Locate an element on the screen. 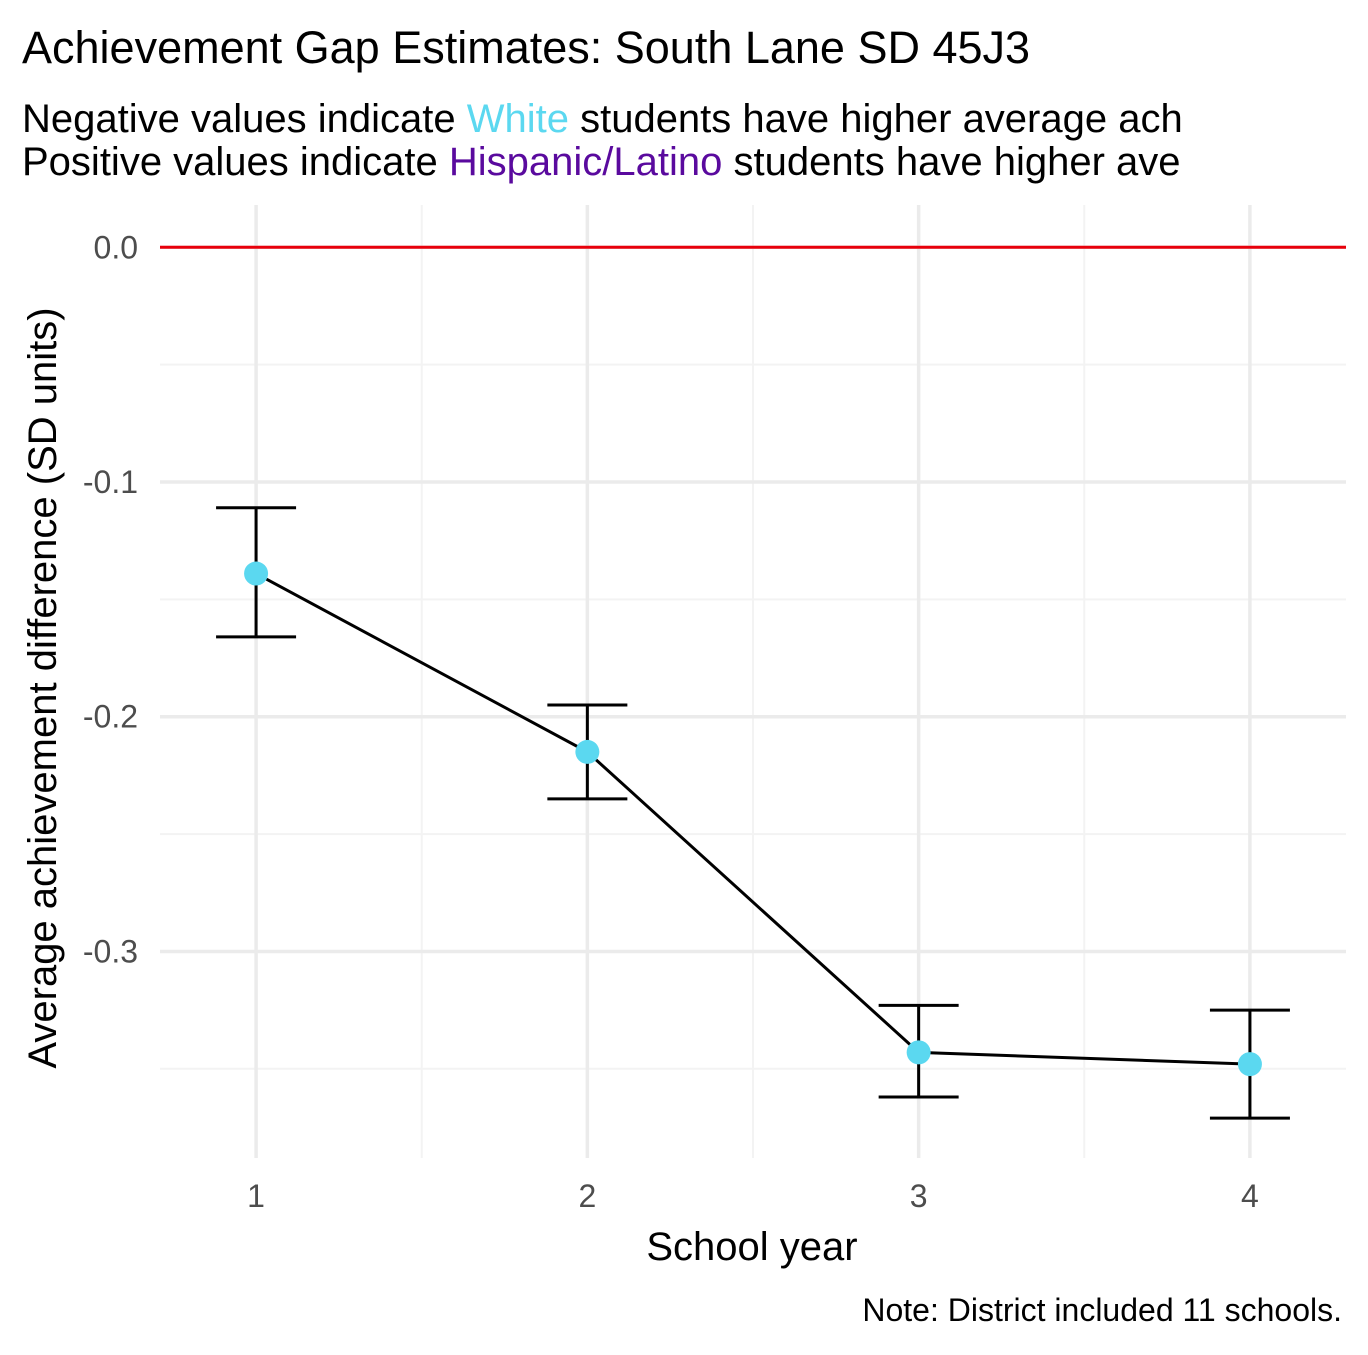 The image size is (1368, 1355). x-axis-label: School year is located at coordinates (751, 1247).